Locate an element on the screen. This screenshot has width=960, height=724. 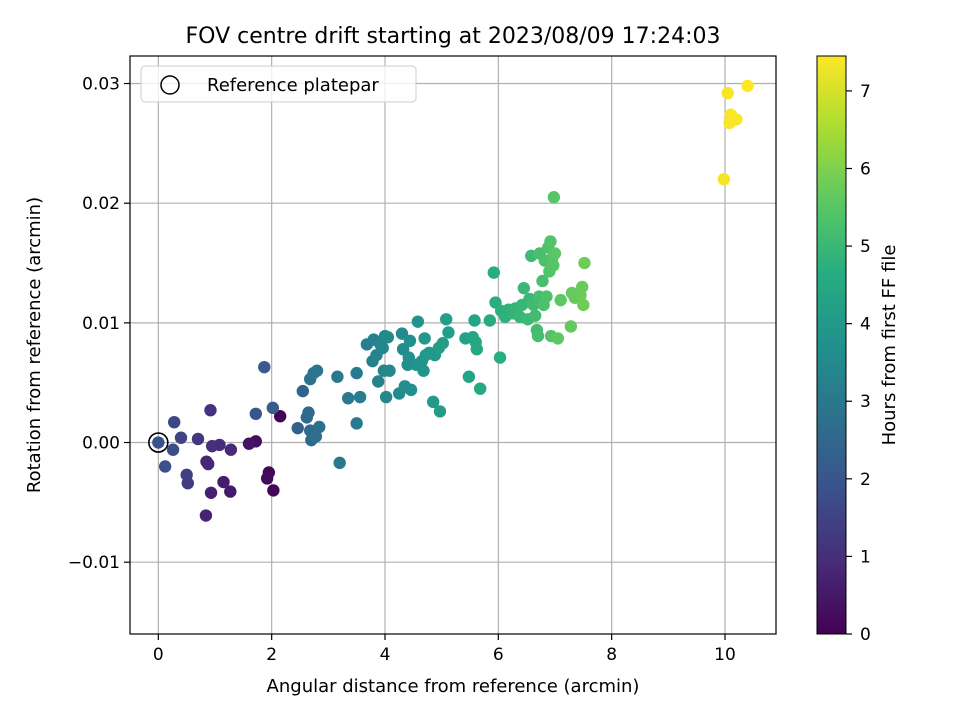
colorbar-tick-label: 5 is located at coordinates (865, 247).